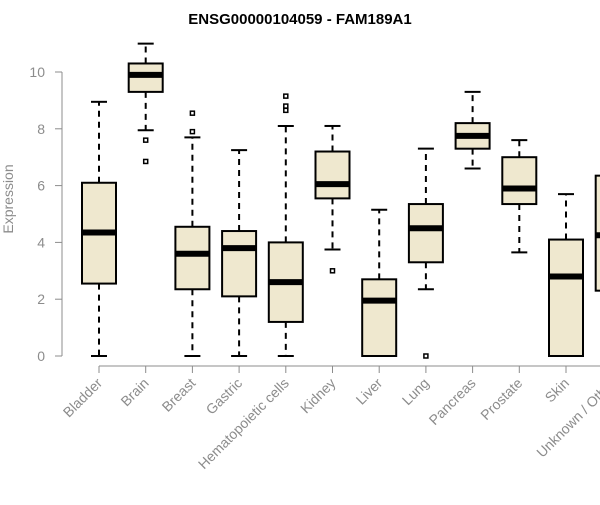 Image resolution: width=600 pixels, height=505 pixels. Describe the element at coordinates (41, 242) in the screenshot. I see `y-tick-label: 4` at that location.